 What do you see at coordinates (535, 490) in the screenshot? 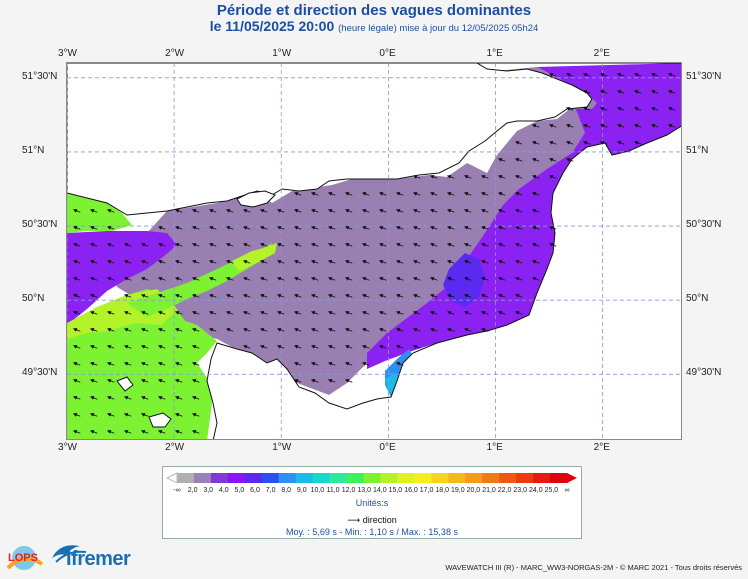
I see `legend-label: 24,0` at bounding box center [535, 490].